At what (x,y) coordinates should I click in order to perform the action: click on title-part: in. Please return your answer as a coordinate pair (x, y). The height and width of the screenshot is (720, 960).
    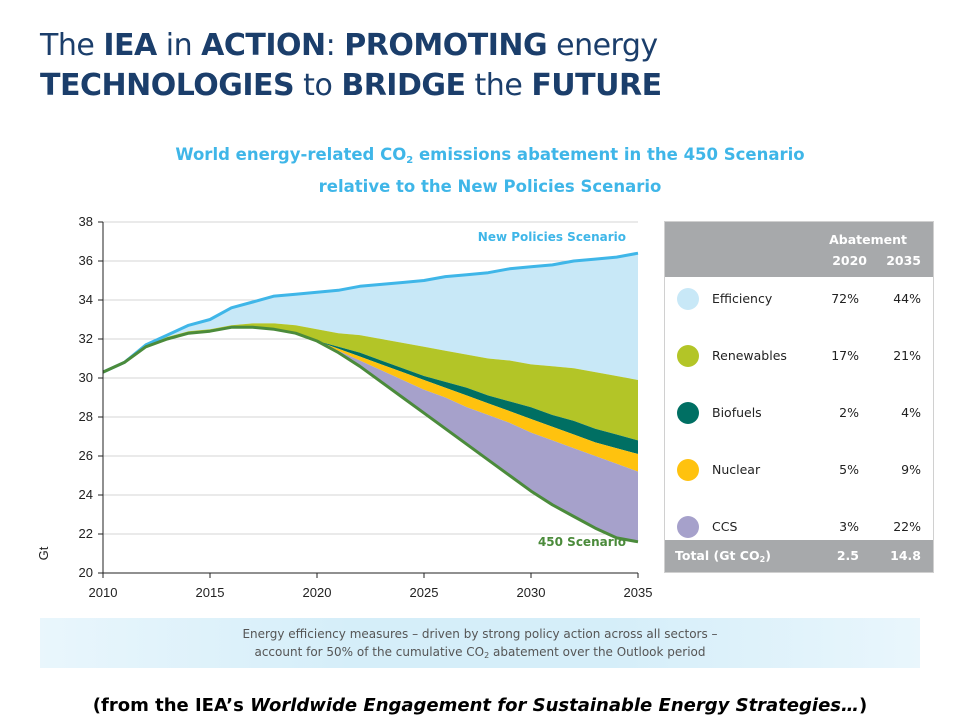
    Looking at the image, I should click on (179, 45).